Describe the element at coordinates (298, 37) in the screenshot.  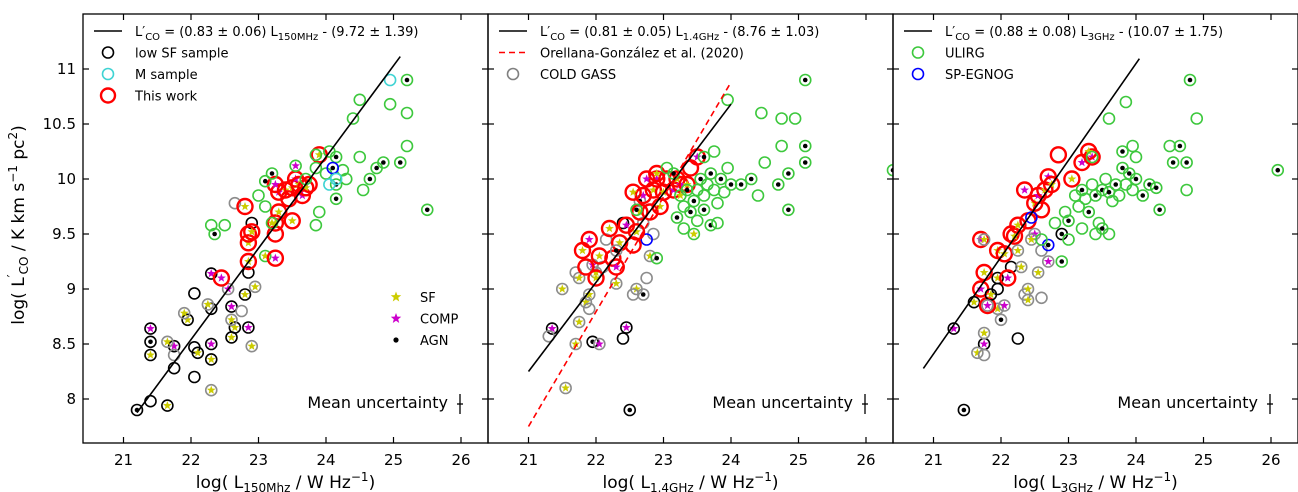
I see `text-part: 150MHz` at that location.